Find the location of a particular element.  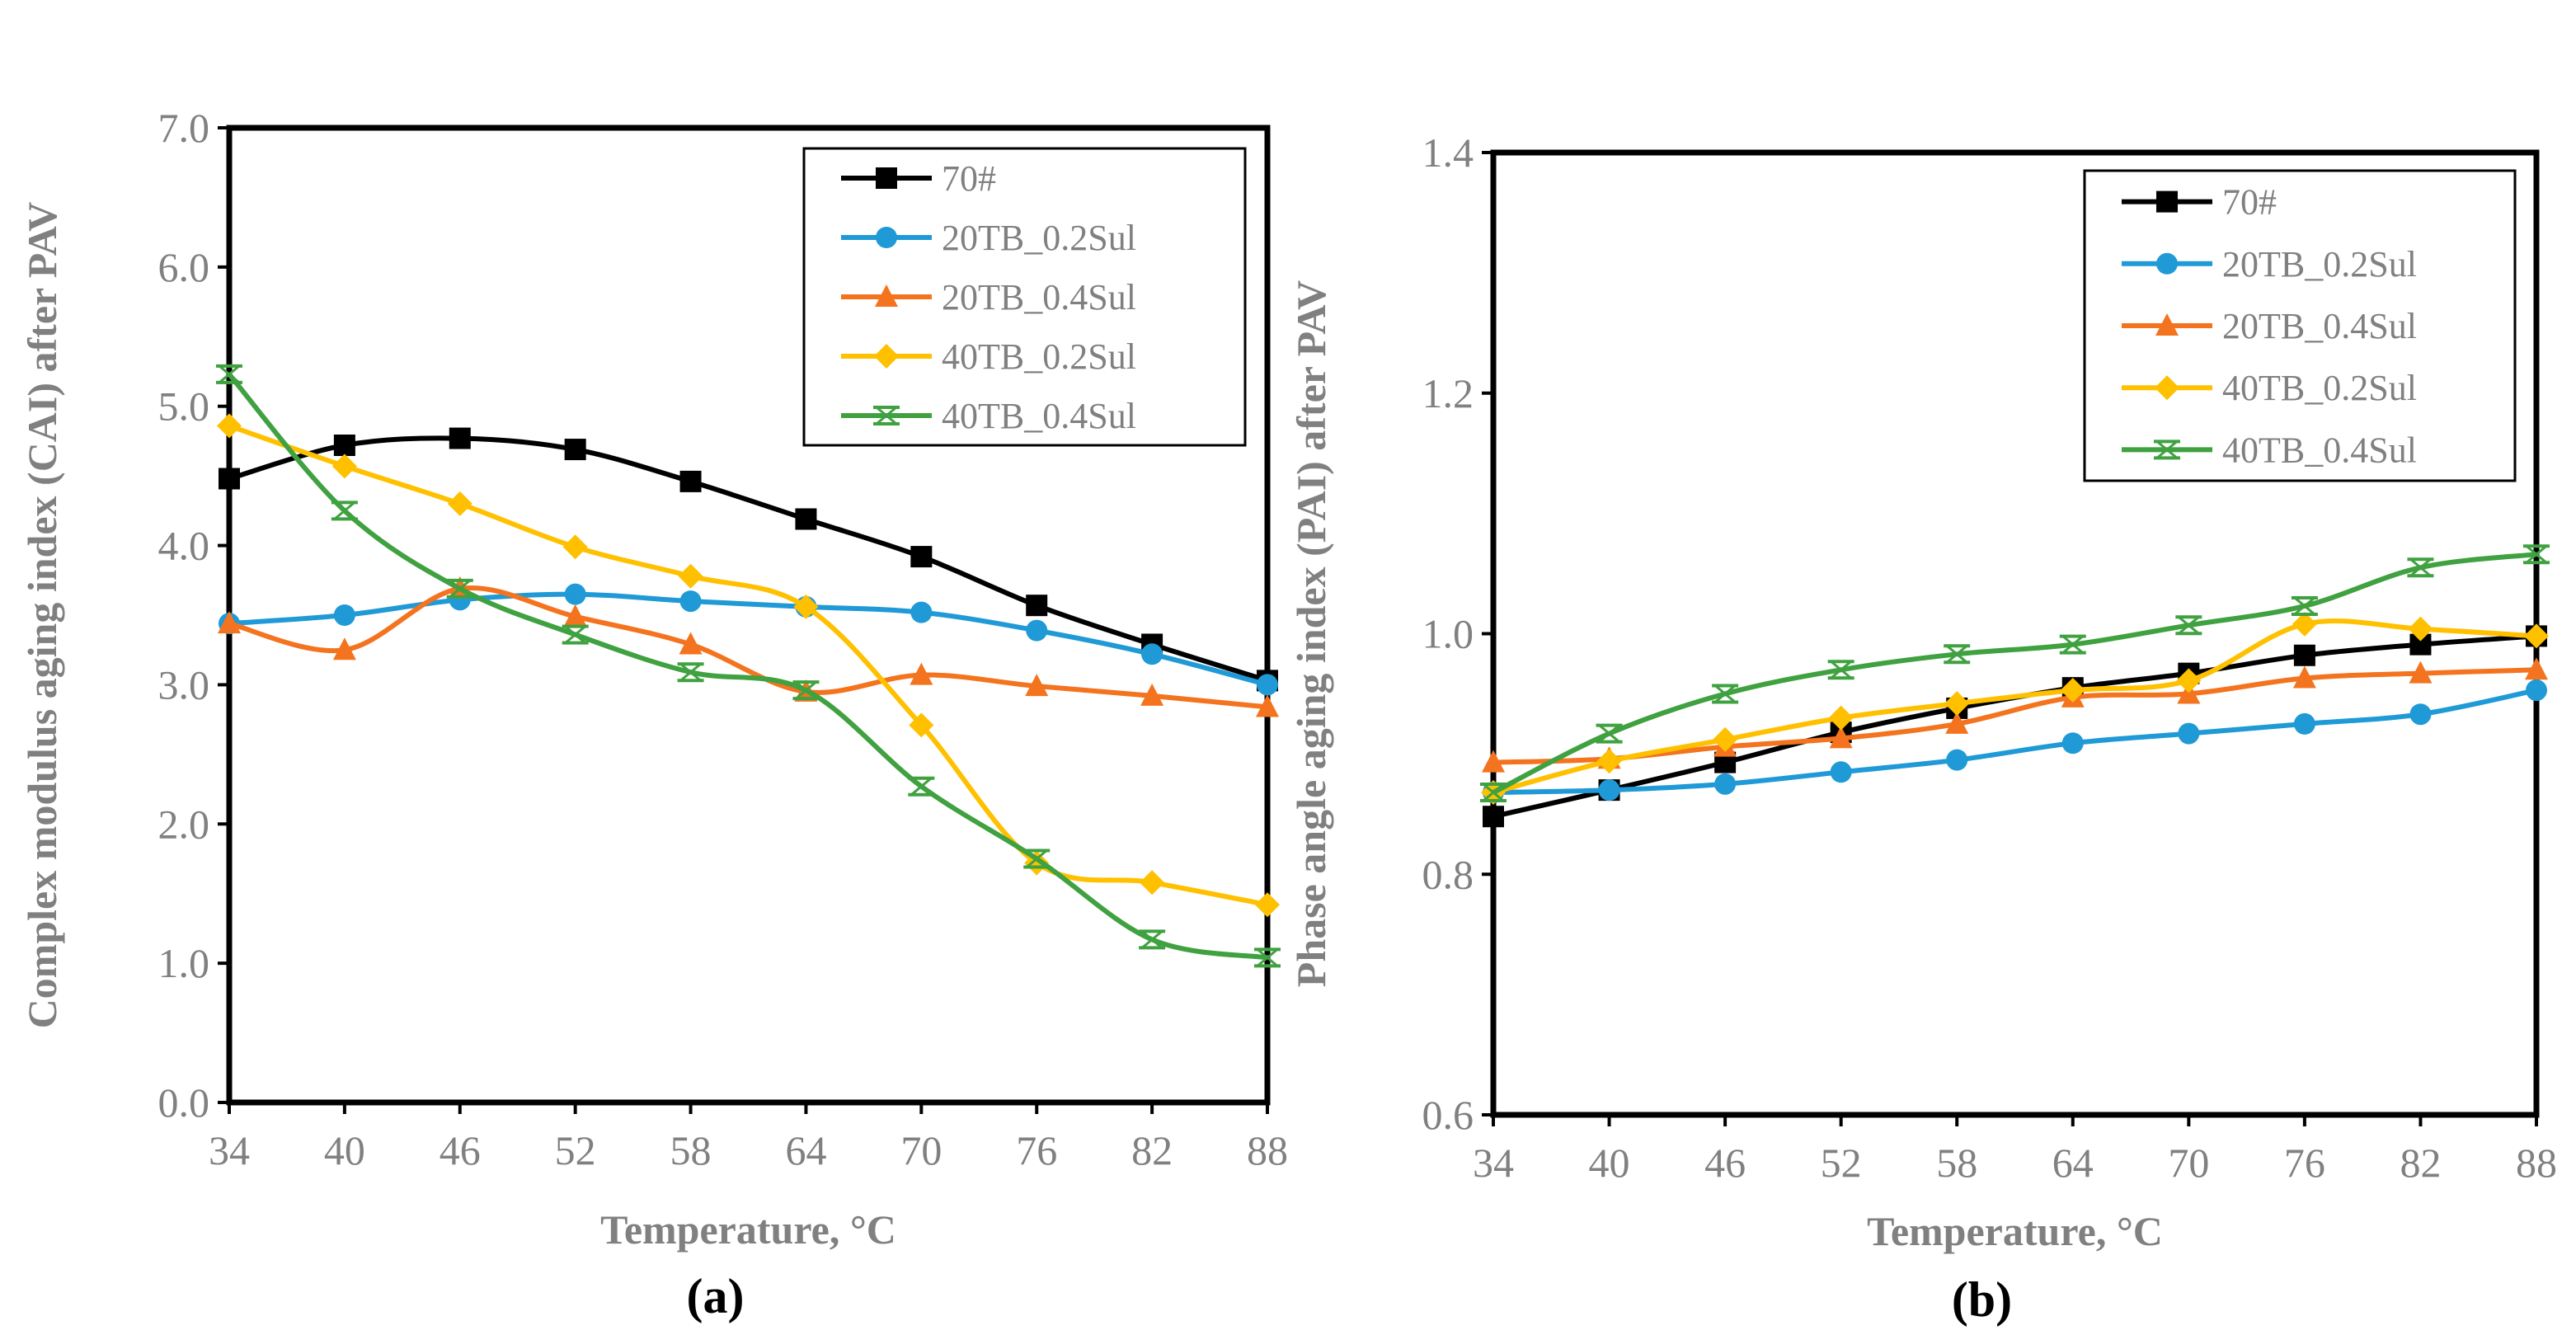

legend-item: 20TB_0.2Sul is located at coordinates (988, 238).